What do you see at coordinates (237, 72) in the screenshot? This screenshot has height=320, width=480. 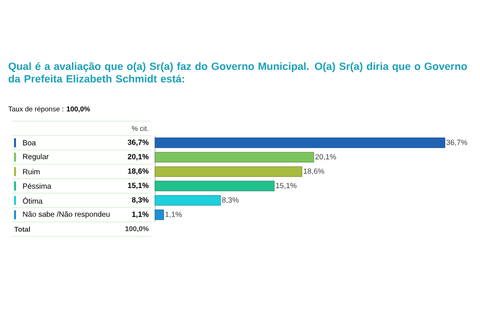 I see `chart-title: Qual é a avaliação que o(a) Sr(a) faz do Governo Municipal. O(a) Sr(a) diria que o Governo da Prefeita Elizabeth Schmidt está:` at bounding box center [237, 72].